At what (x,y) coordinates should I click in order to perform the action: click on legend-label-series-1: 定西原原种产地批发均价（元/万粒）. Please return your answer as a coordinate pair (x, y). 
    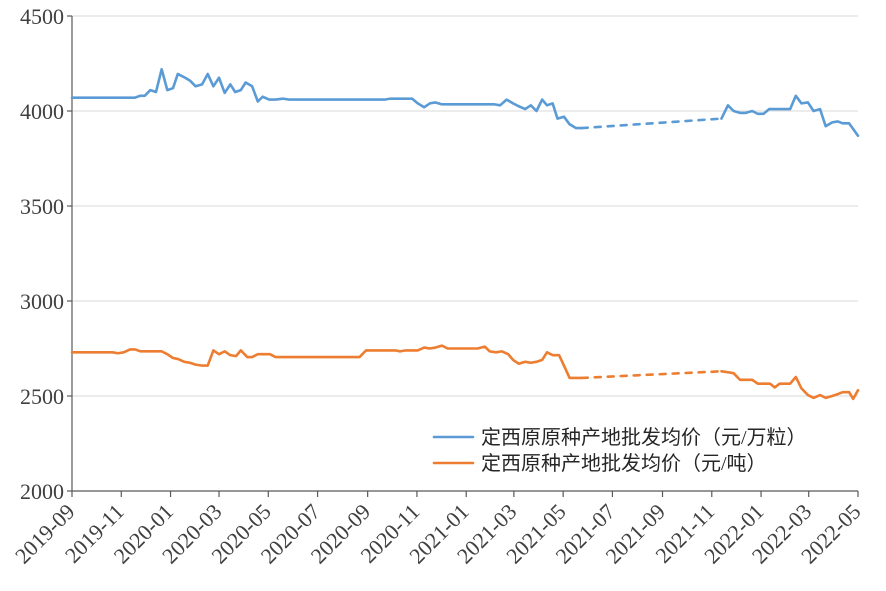
    Looking at the image, I should click on (644, 437).